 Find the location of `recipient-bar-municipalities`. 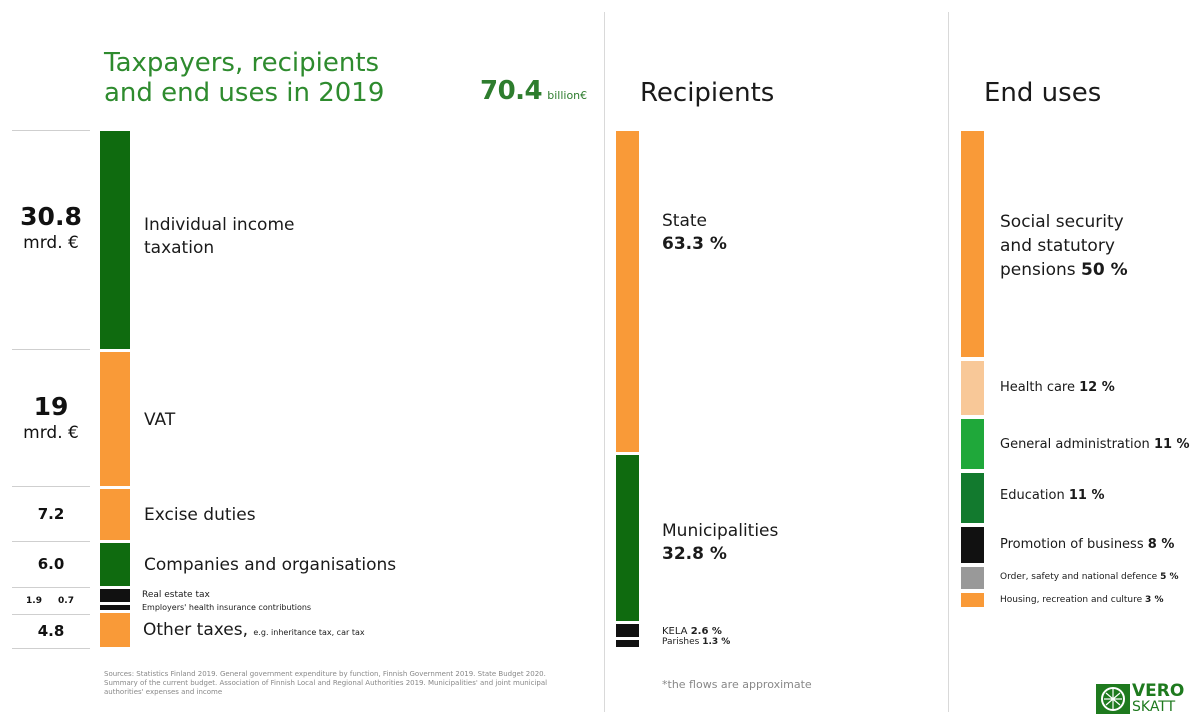

recipient-bar-municipalities is located at coordinates (627, 538).